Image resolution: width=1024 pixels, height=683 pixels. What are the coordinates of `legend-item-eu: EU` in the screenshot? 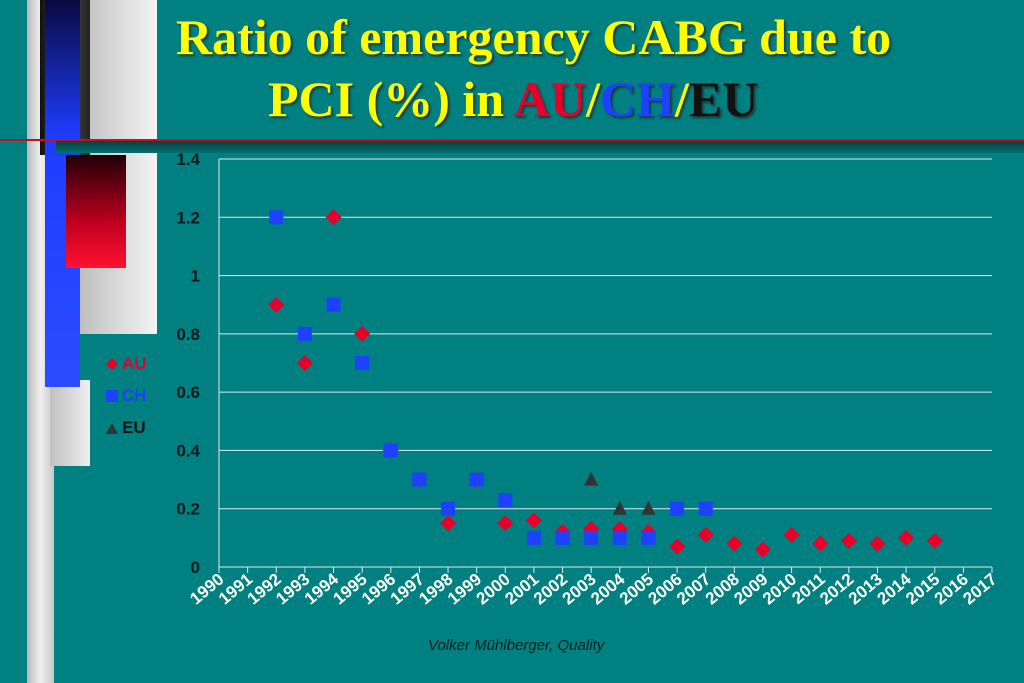 It's located at (125, 428).